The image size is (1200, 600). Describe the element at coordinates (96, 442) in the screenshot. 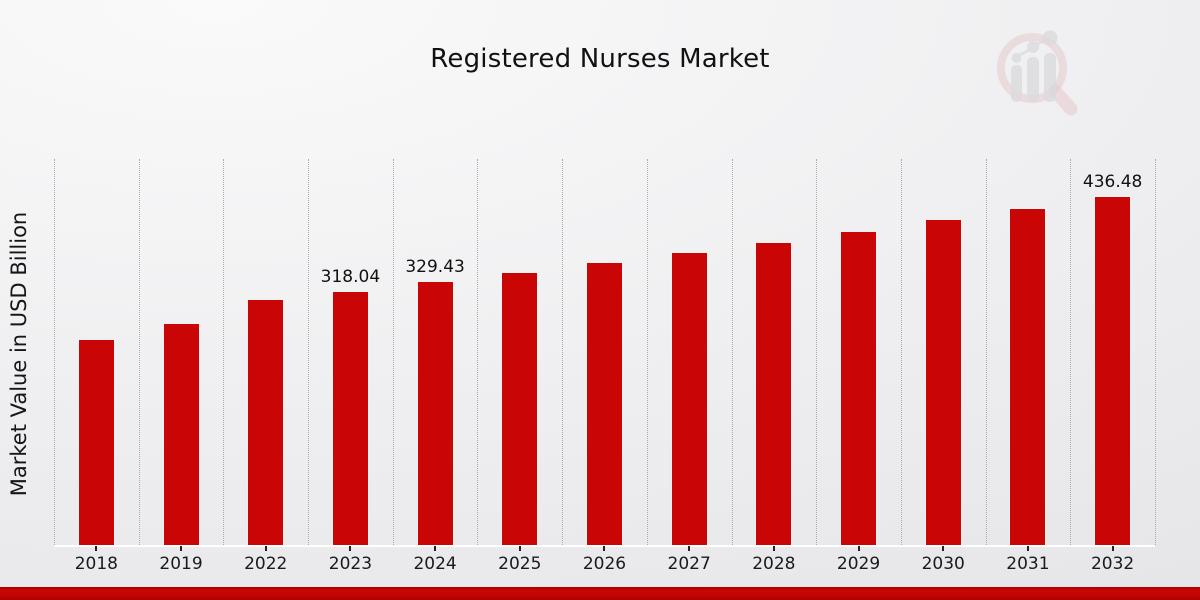

I see `bar-2018` at that location.